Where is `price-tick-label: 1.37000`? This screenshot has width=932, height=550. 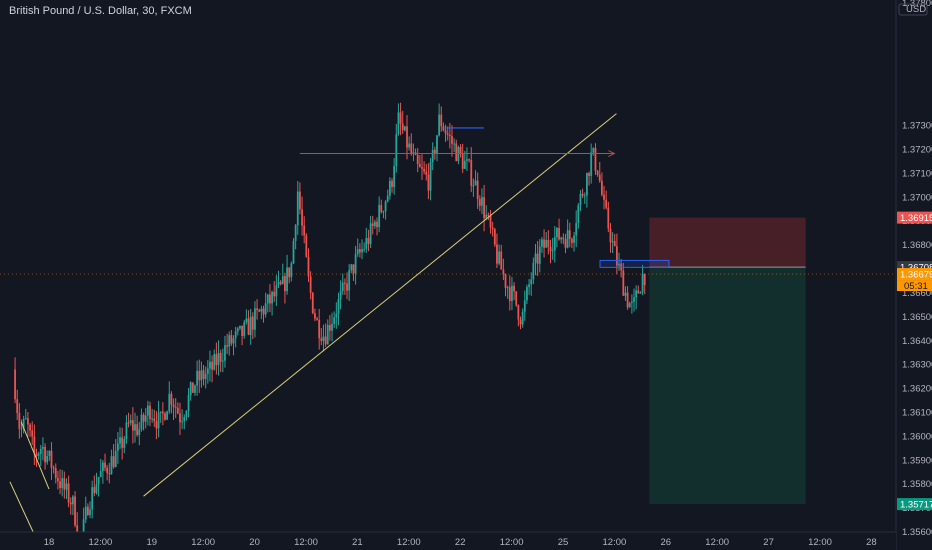
price-tick-label: 1.37000 is located at coordinates (917, 197).